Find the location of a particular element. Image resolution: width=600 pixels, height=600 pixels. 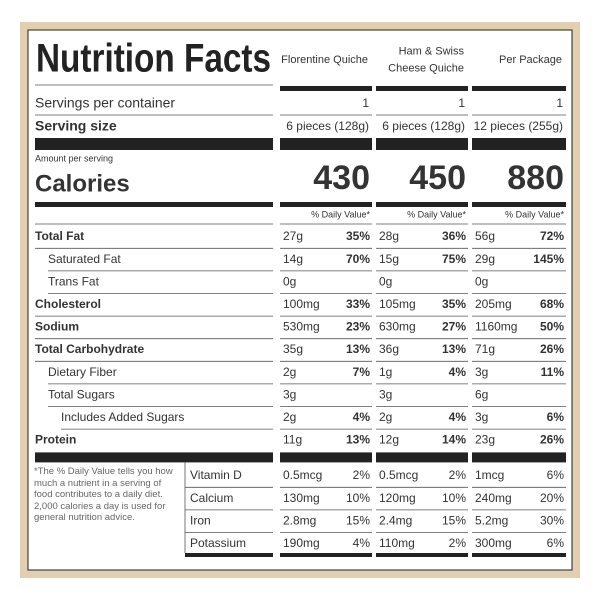

nutrient-amount: 100mg is located at coordinates (301, 304).